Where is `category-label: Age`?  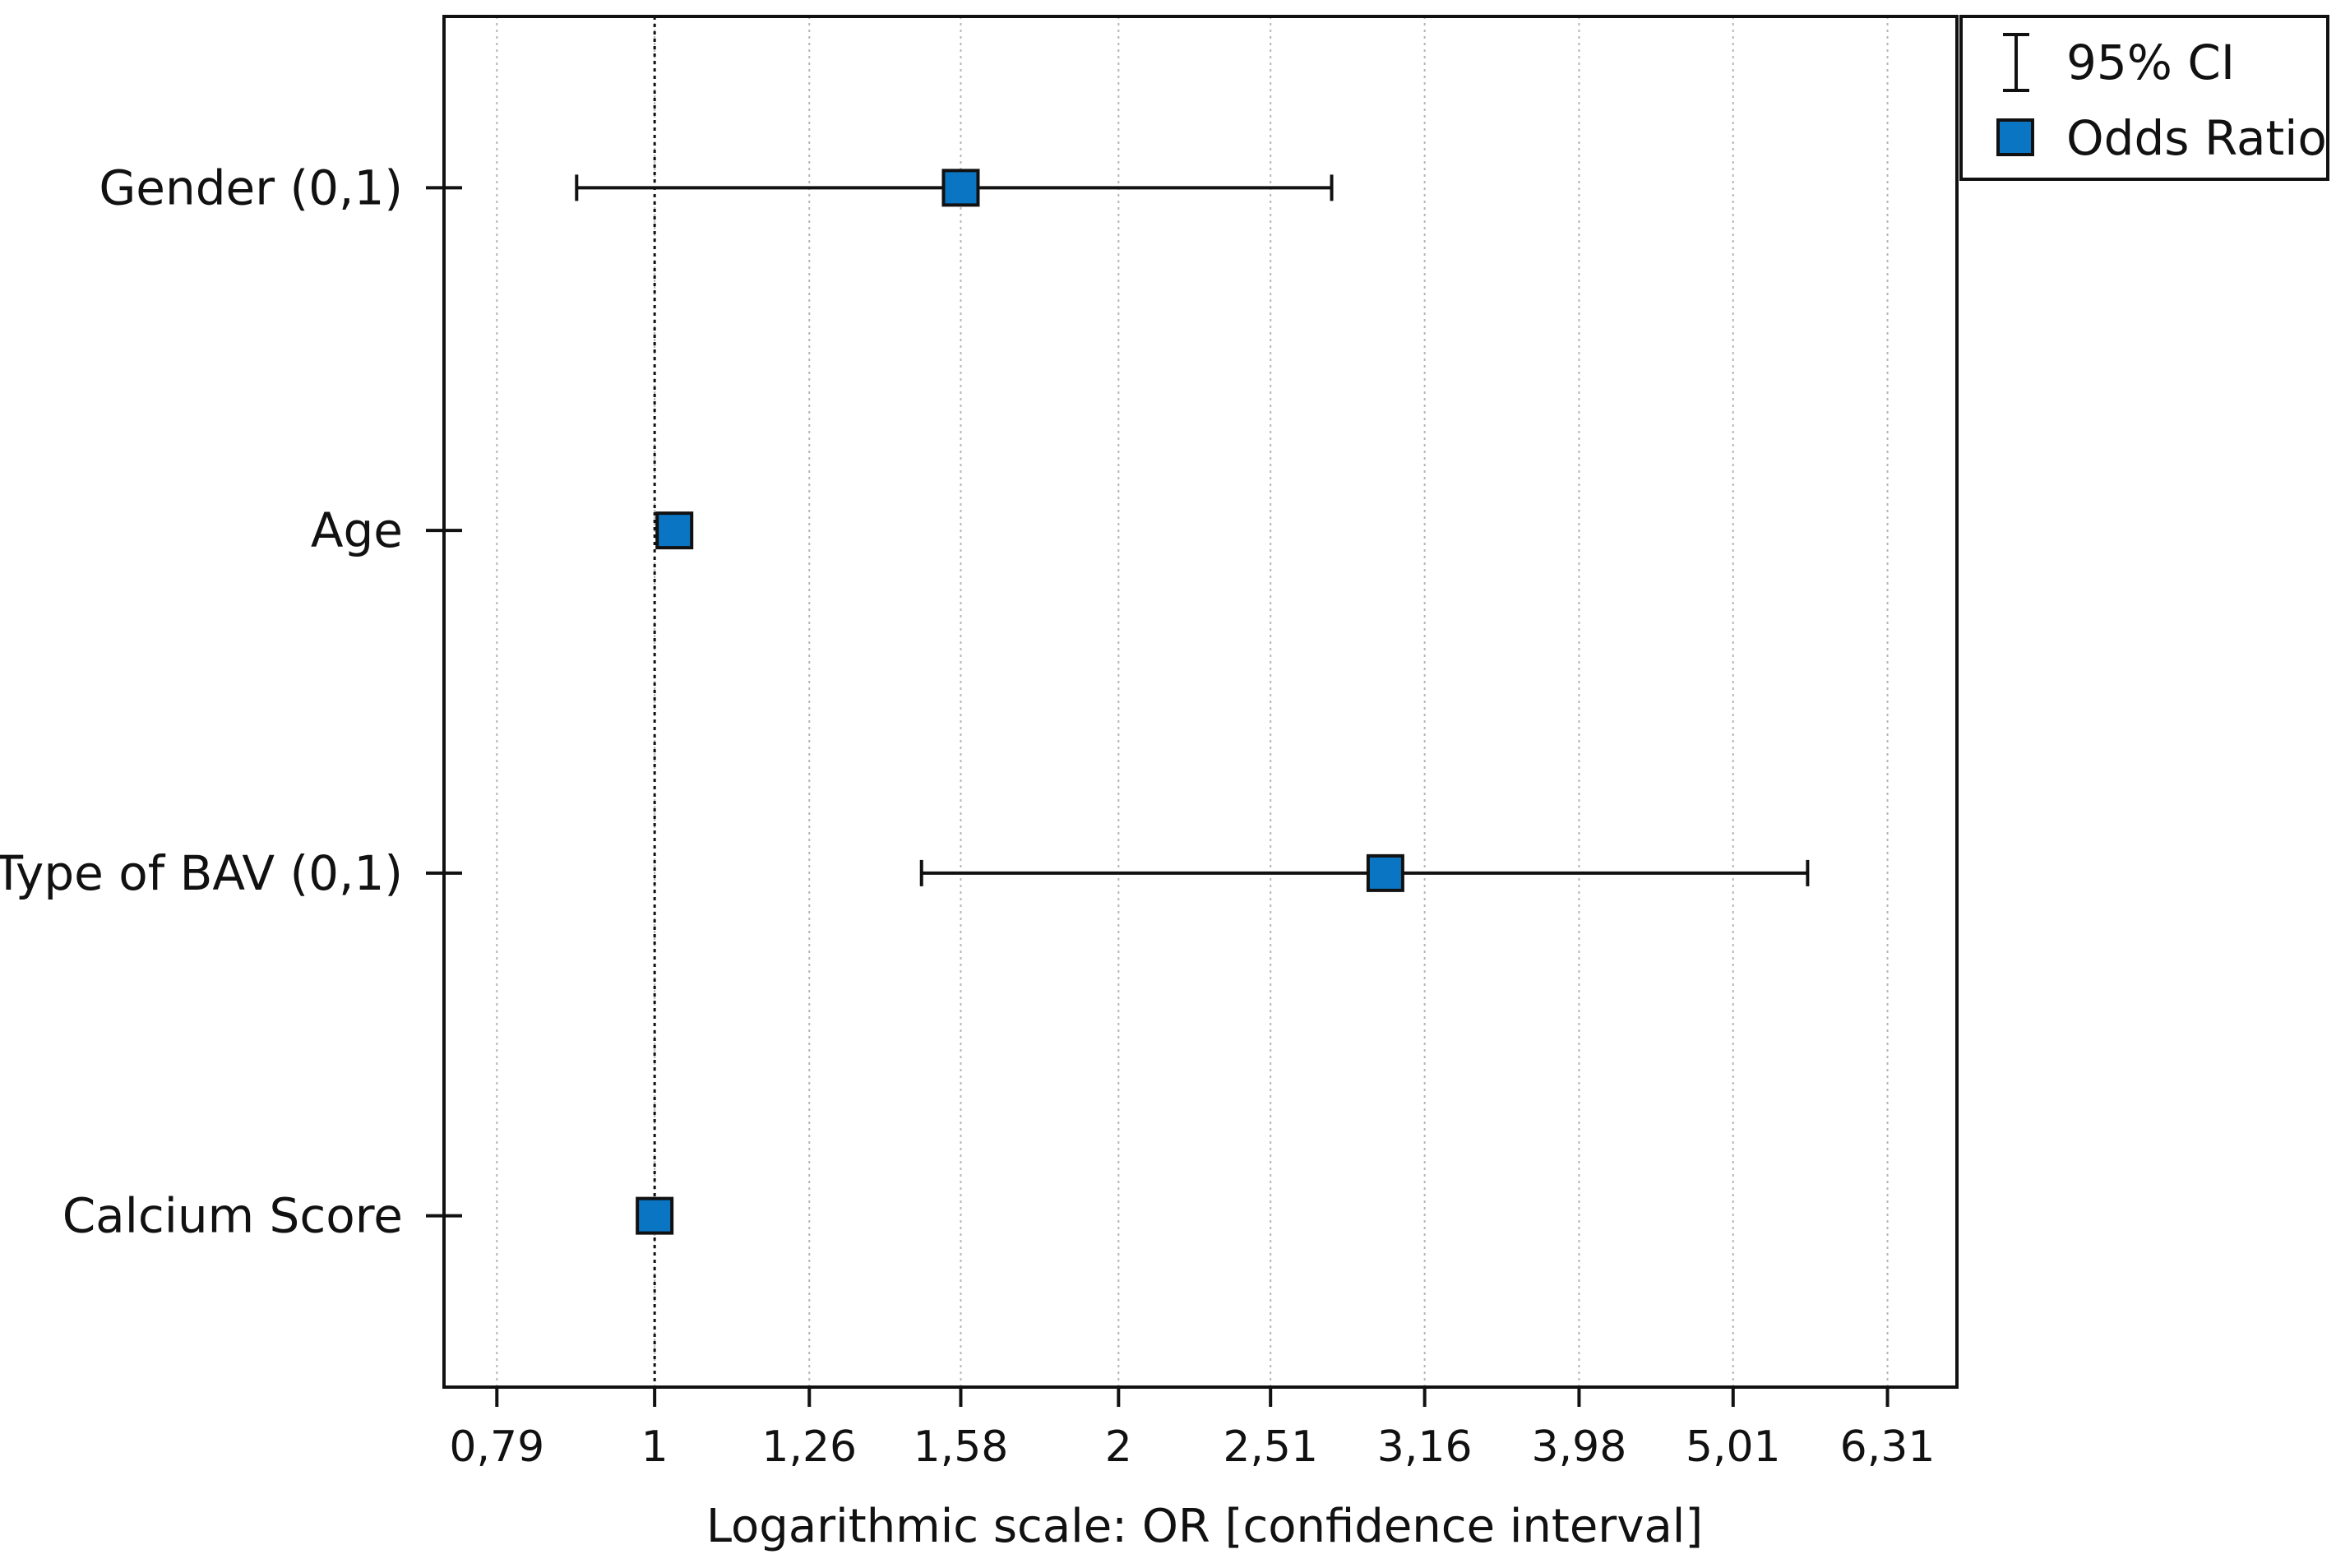 category-label: Age is located at coordinates (357, 530).